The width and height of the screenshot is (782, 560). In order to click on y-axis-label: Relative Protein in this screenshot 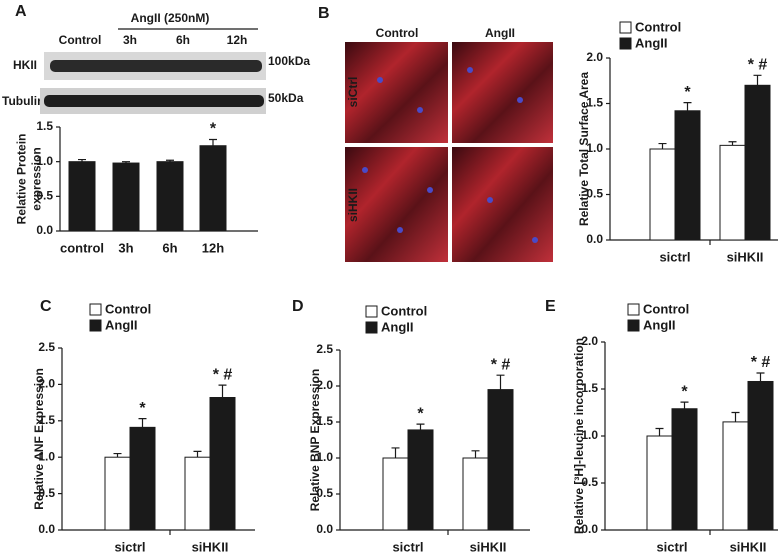, I will do `click(22, 179)`.